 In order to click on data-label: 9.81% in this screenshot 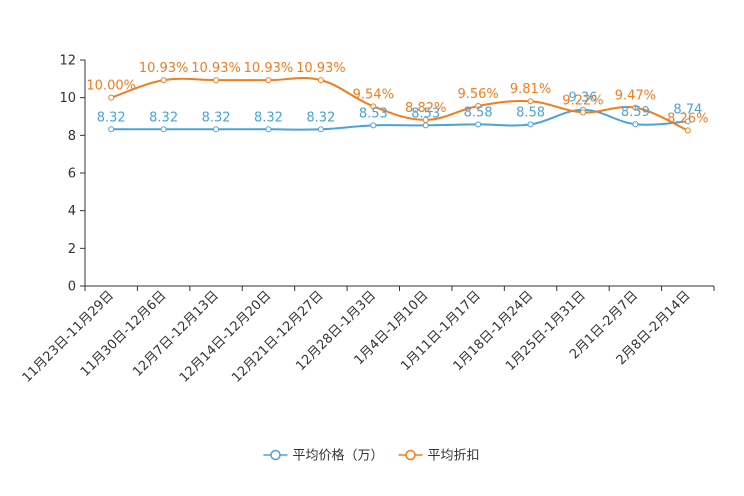, I will do `click(530, 89)`.